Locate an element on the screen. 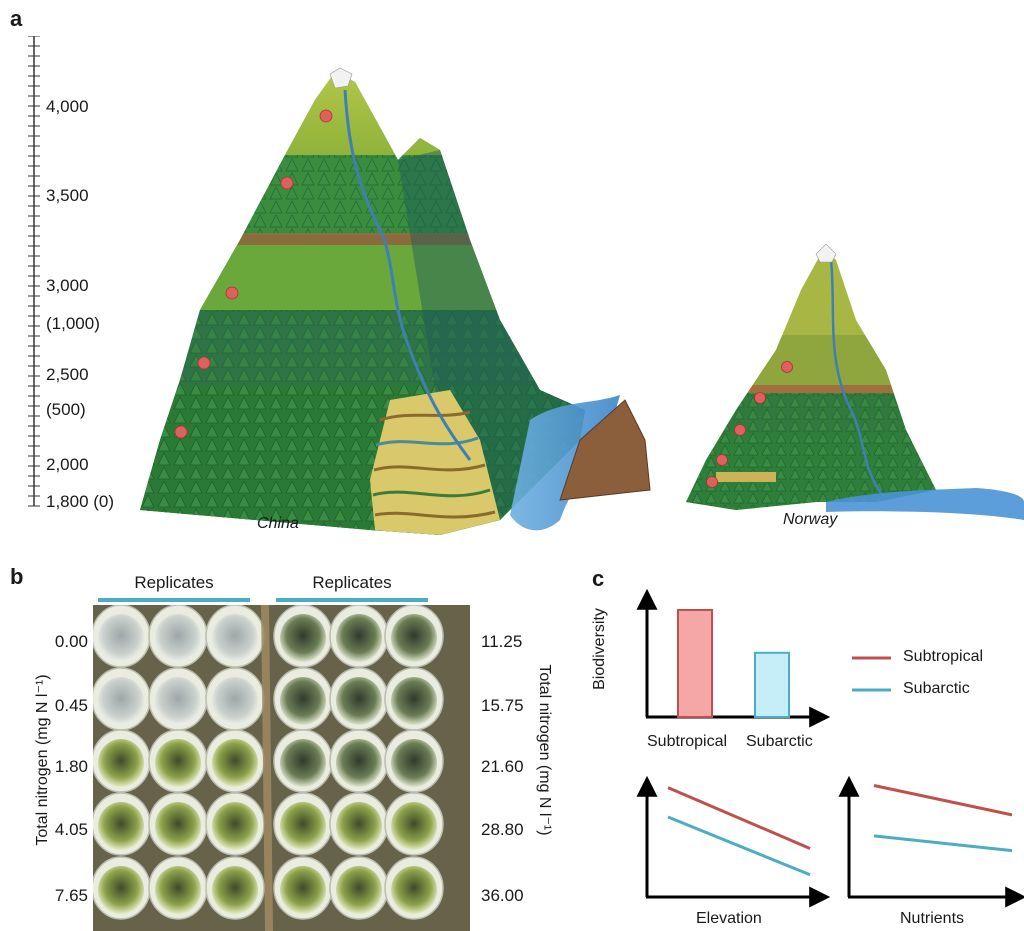  ruler-label-2000: 2,000 is located at coordinates (67, 464).